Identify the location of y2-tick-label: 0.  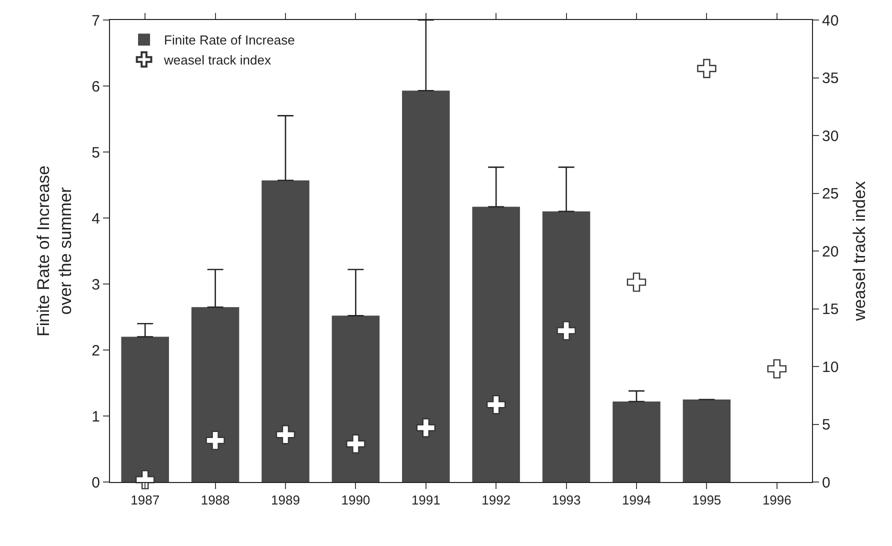
(826, 483).